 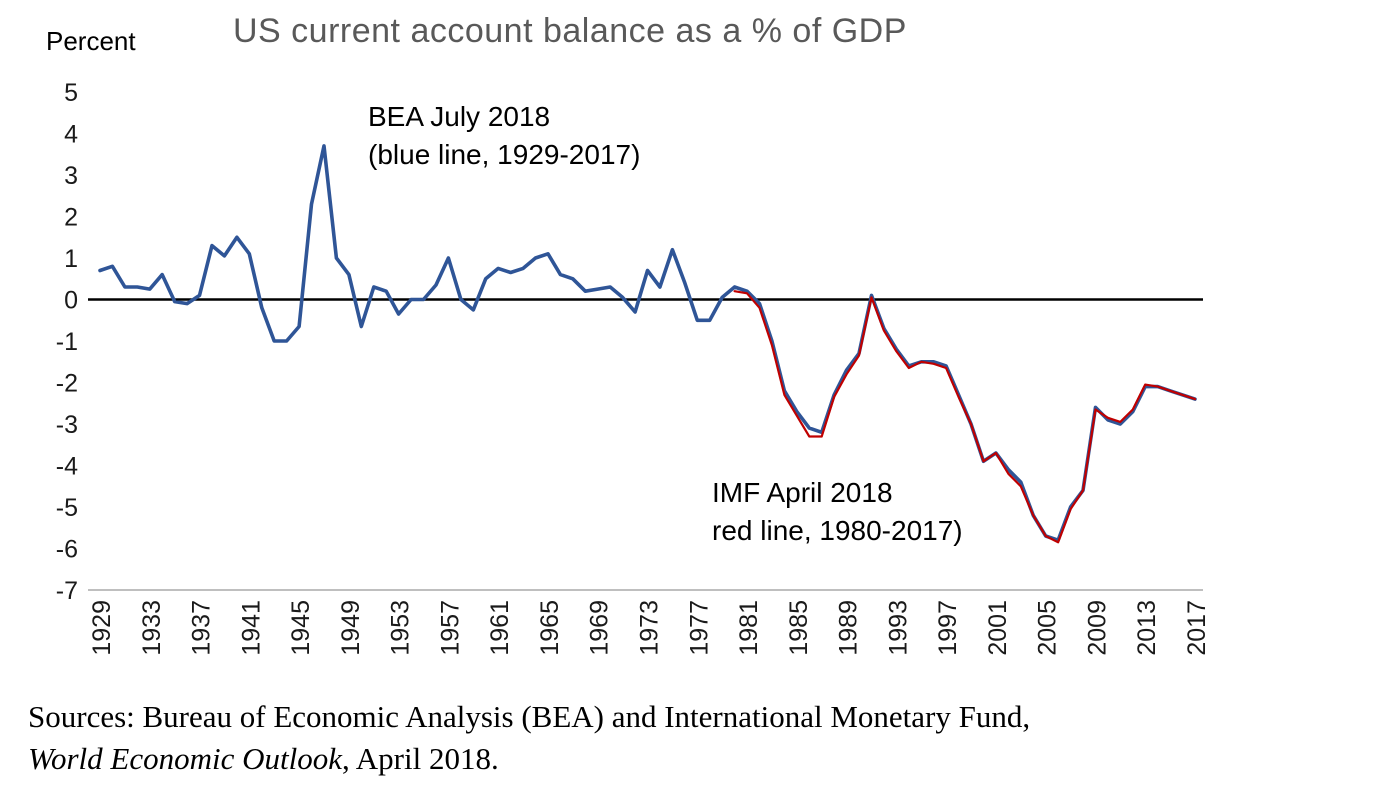 What do you see at coordinates (799, 628) in the screenshot?
I see `x-tick-label: 1985` at bounding box center [799, 628].